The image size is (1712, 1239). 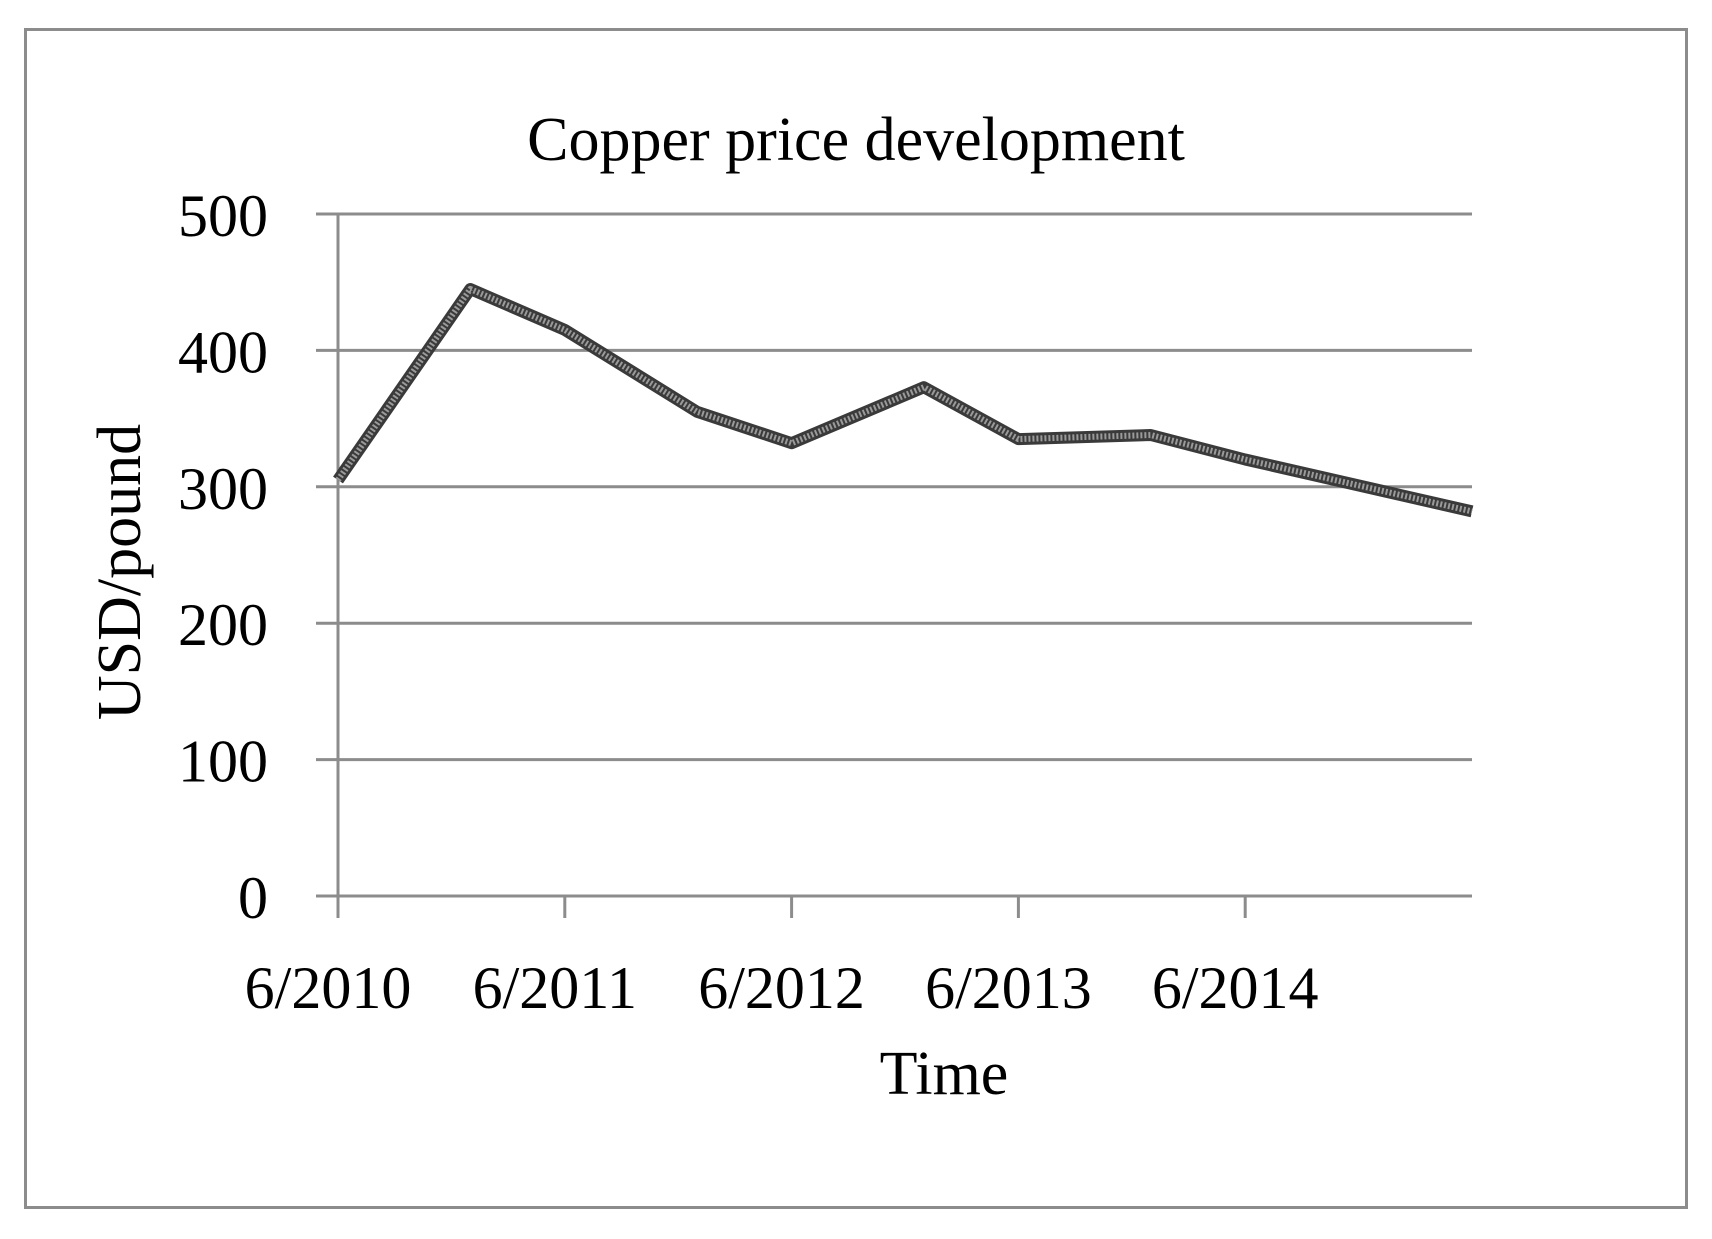 What do you see at coordinates (120, 572) in the screenshot?
I see `y-axis-label: USD/pound` at bounding box center [120, 572].